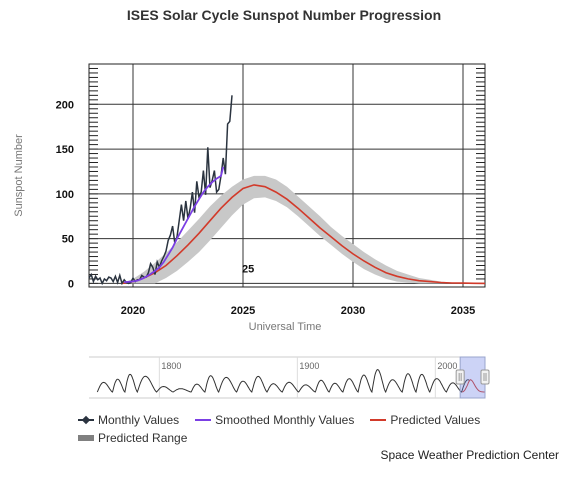 The image size is (568, 481). Describe the element at coordinates (203, 420) in the screenshot. I see `smoothed-line-icon` at that location.